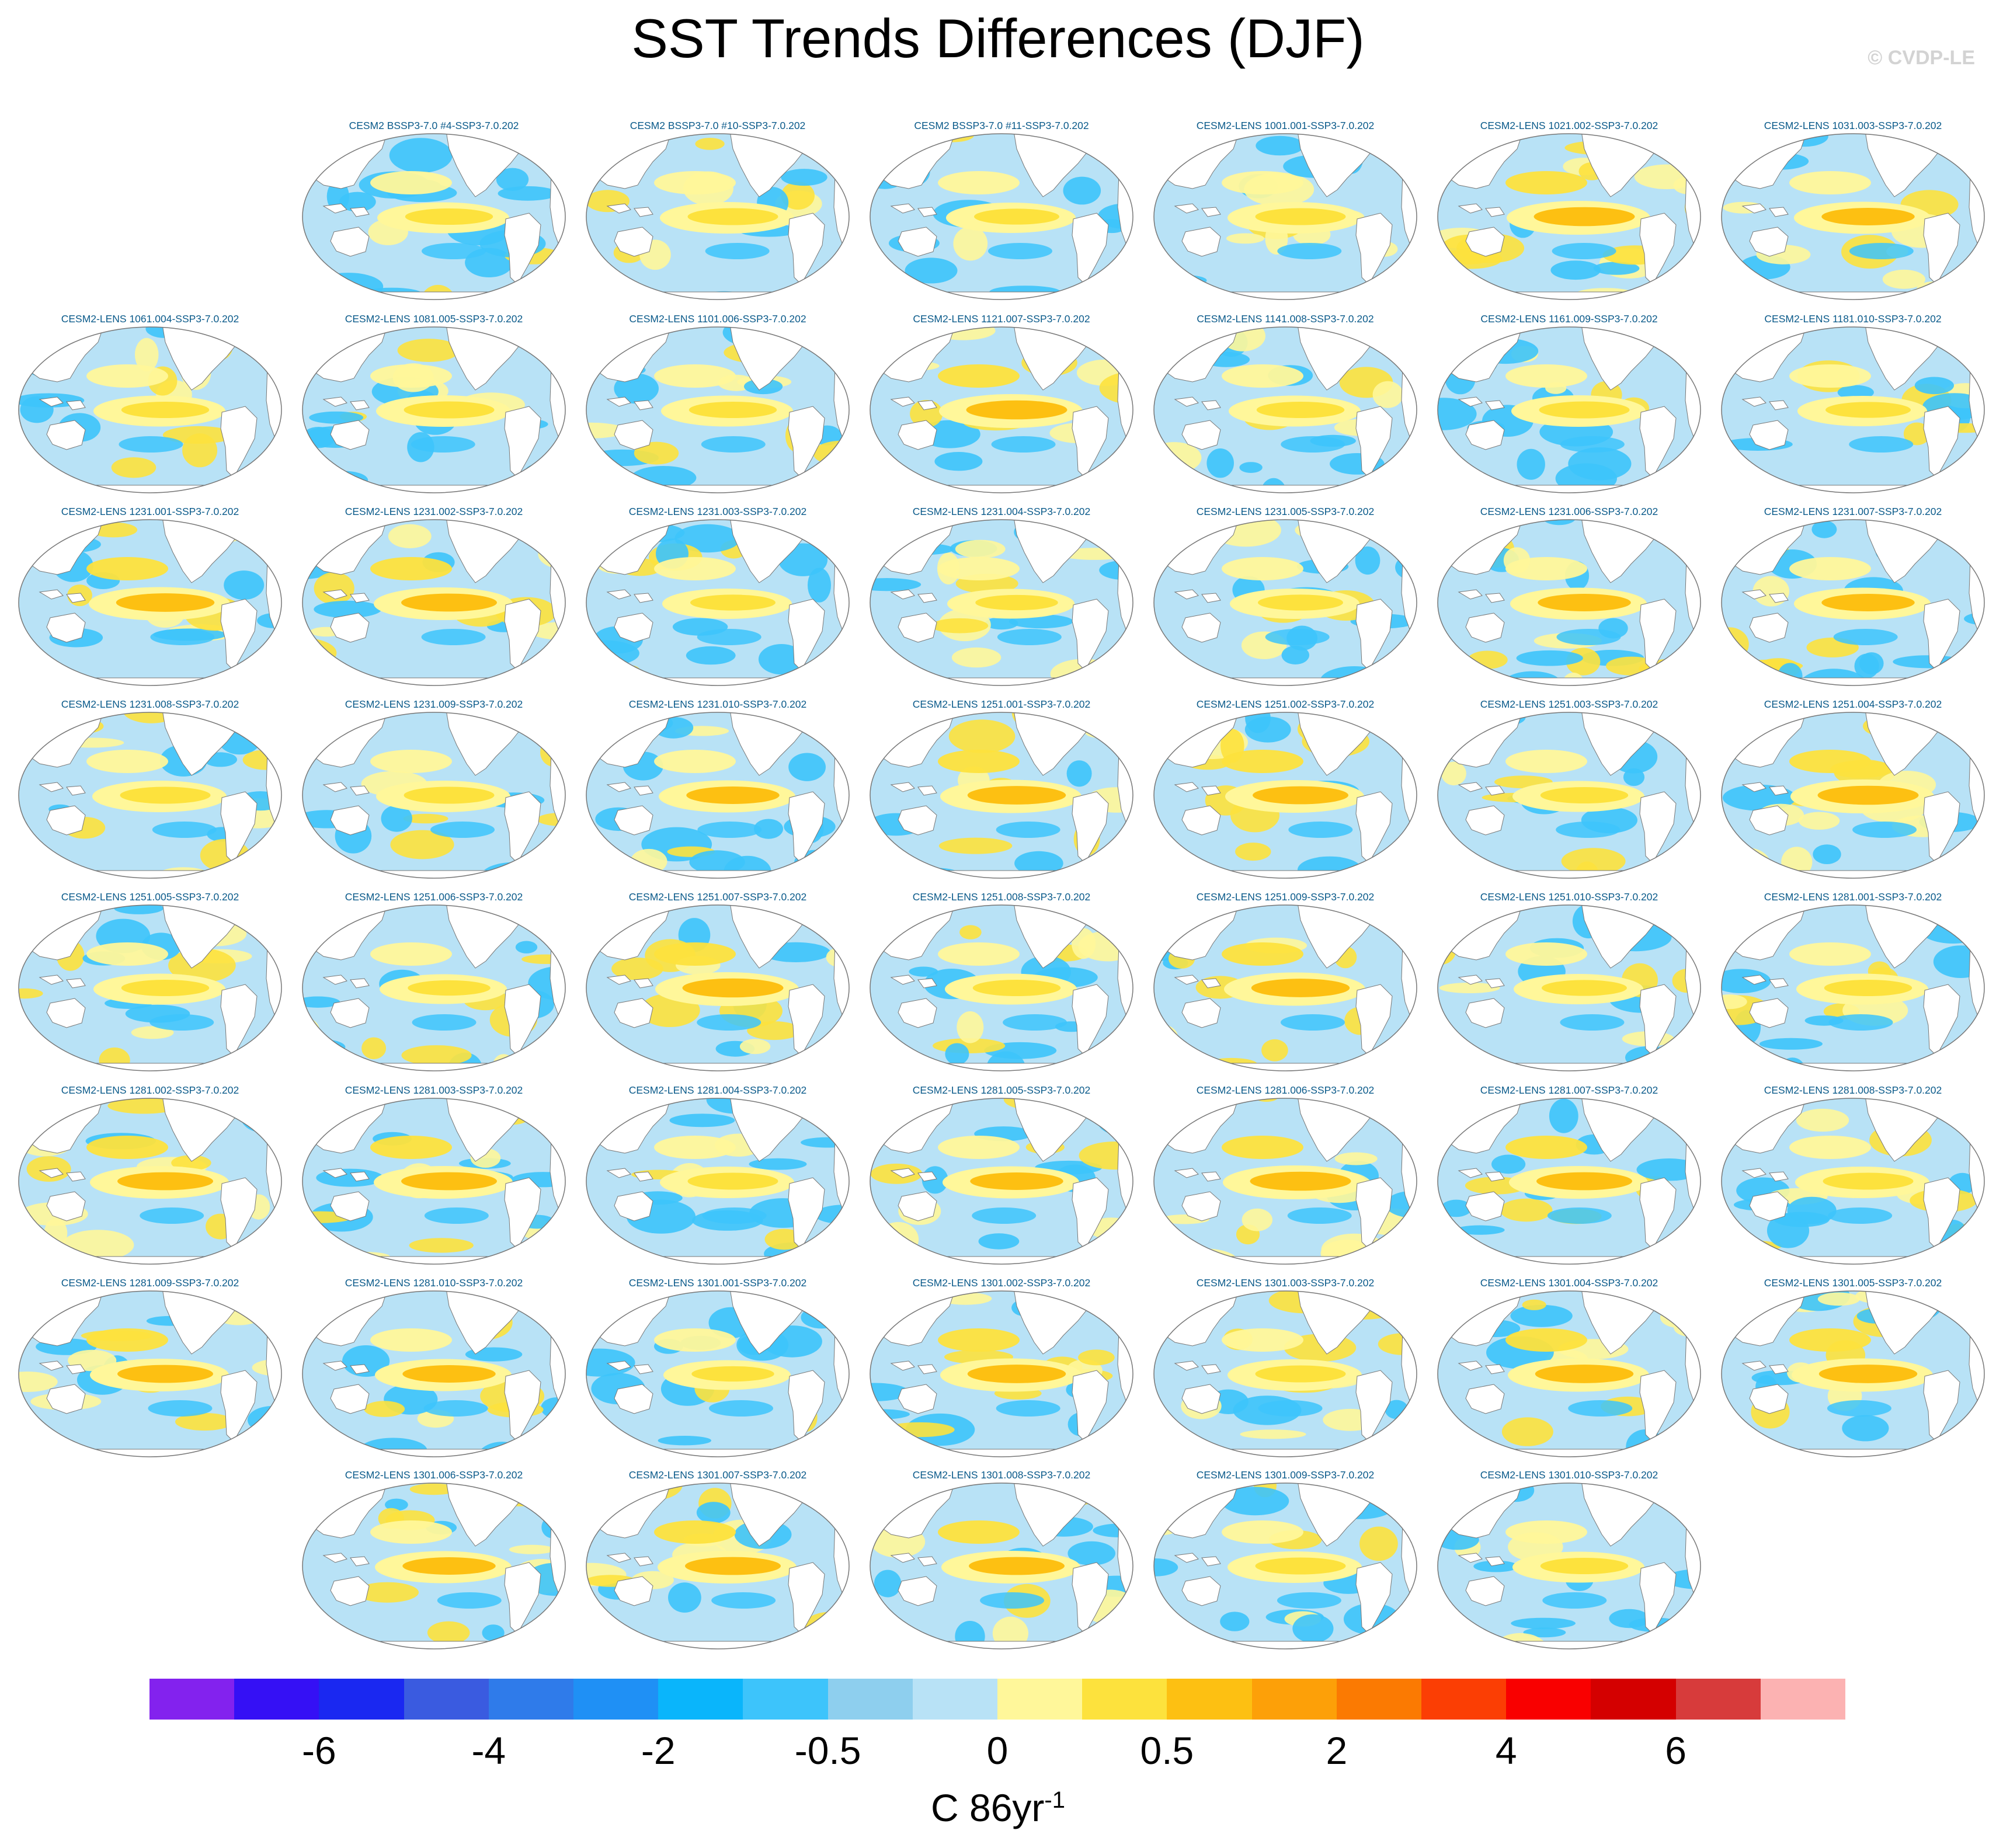 This screenshot has height=1848, width=1996. Describe the element at coordinates (1285, 1374) in the screenshot. I see `map-panel: CESM2-LENS 1301.003-SSP3-7.0.202` at that location.